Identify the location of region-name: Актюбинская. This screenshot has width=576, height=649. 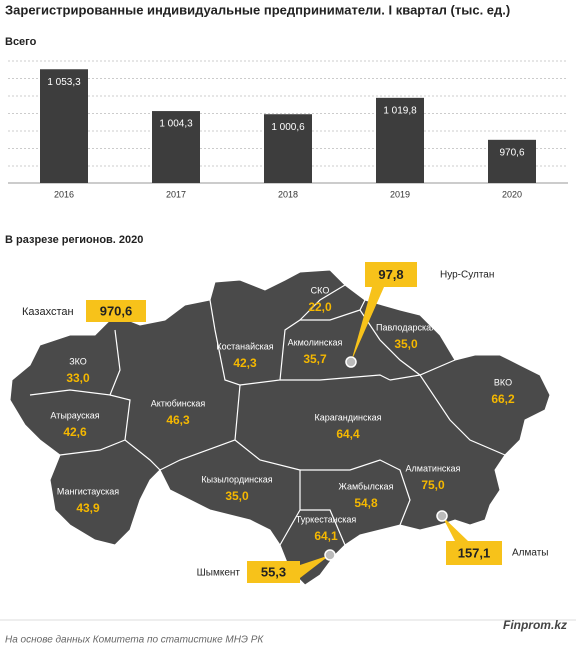
(178, 403).